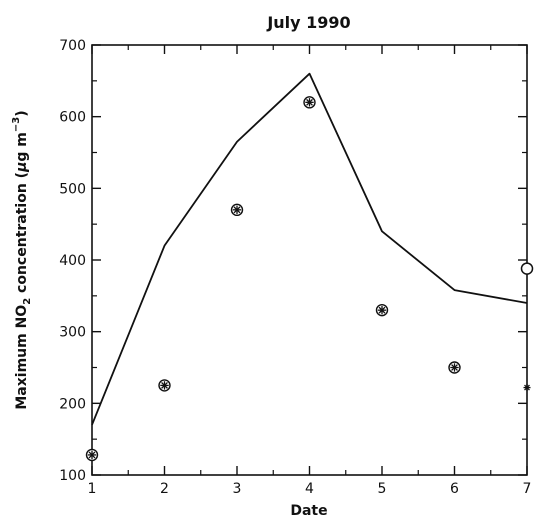 The image size is (539, 521). Describe the element at coordinates (308, 22) in the screenshot. I see `chart-title: July 1990` at that location.